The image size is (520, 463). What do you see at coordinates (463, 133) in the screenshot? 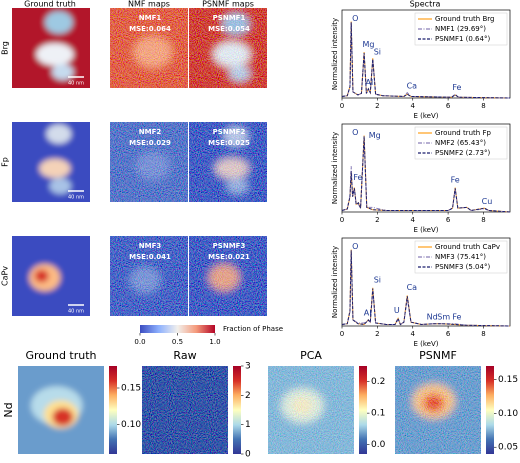
I see `legend-label: Ground truth Fp` at bounding box center [463, 133].